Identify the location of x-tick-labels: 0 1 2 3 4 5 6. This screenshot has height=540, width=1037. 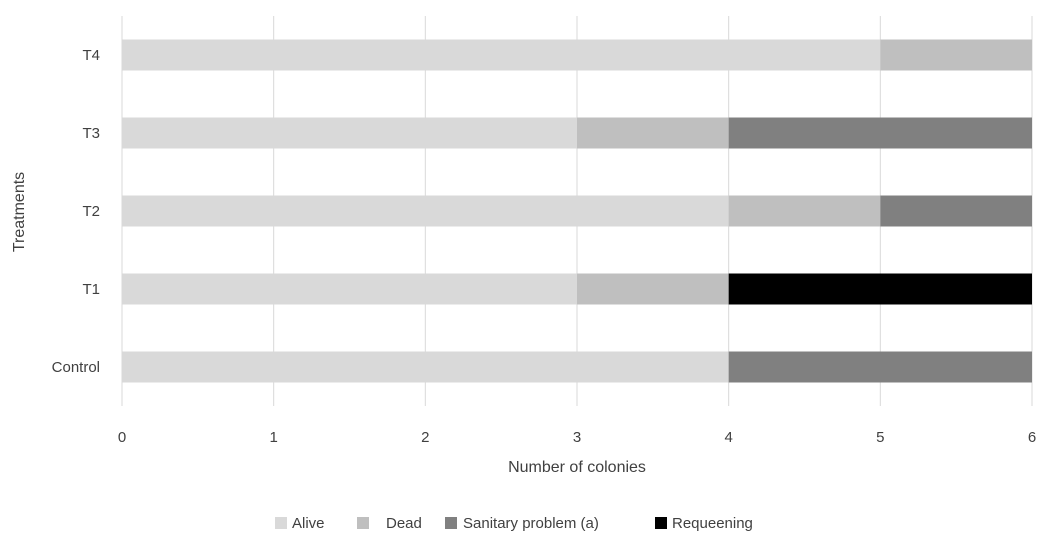
(577, 437).